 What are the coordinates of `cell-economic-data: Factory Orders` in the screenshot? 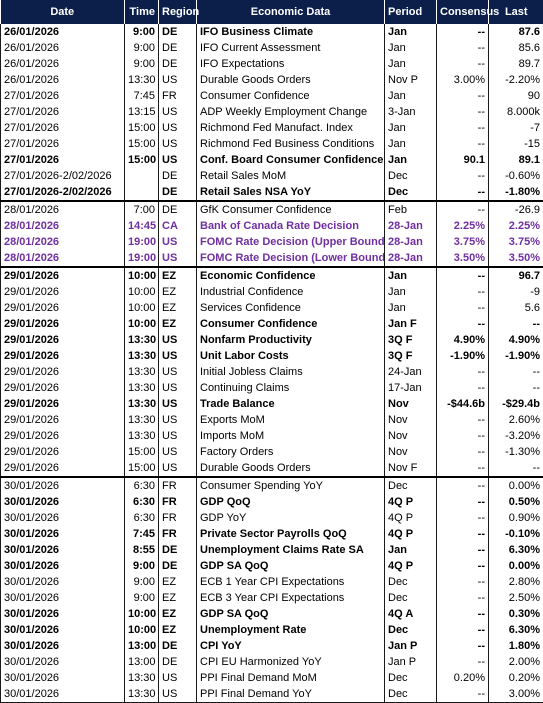 It's located at (291, 452).